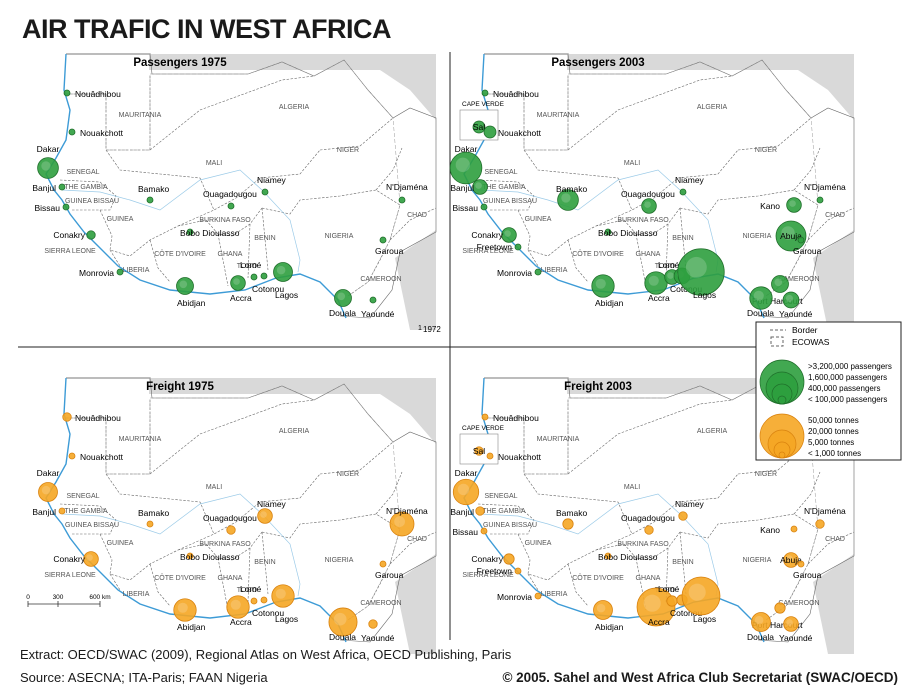 The height and width of the screenshot is (700, 916). What do you see at coordinates (483, 428) in the screenshot?
I see `inset-label: CAPE VERDE` at bounding box center [483, 428].